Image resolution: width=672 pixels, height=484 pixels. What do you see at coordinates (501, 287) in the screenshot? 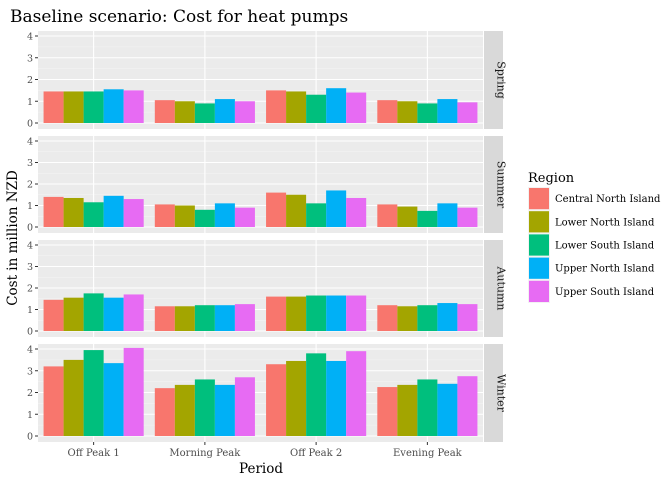
I see `facet-label: Autumn` at bounding box center [501, 287].